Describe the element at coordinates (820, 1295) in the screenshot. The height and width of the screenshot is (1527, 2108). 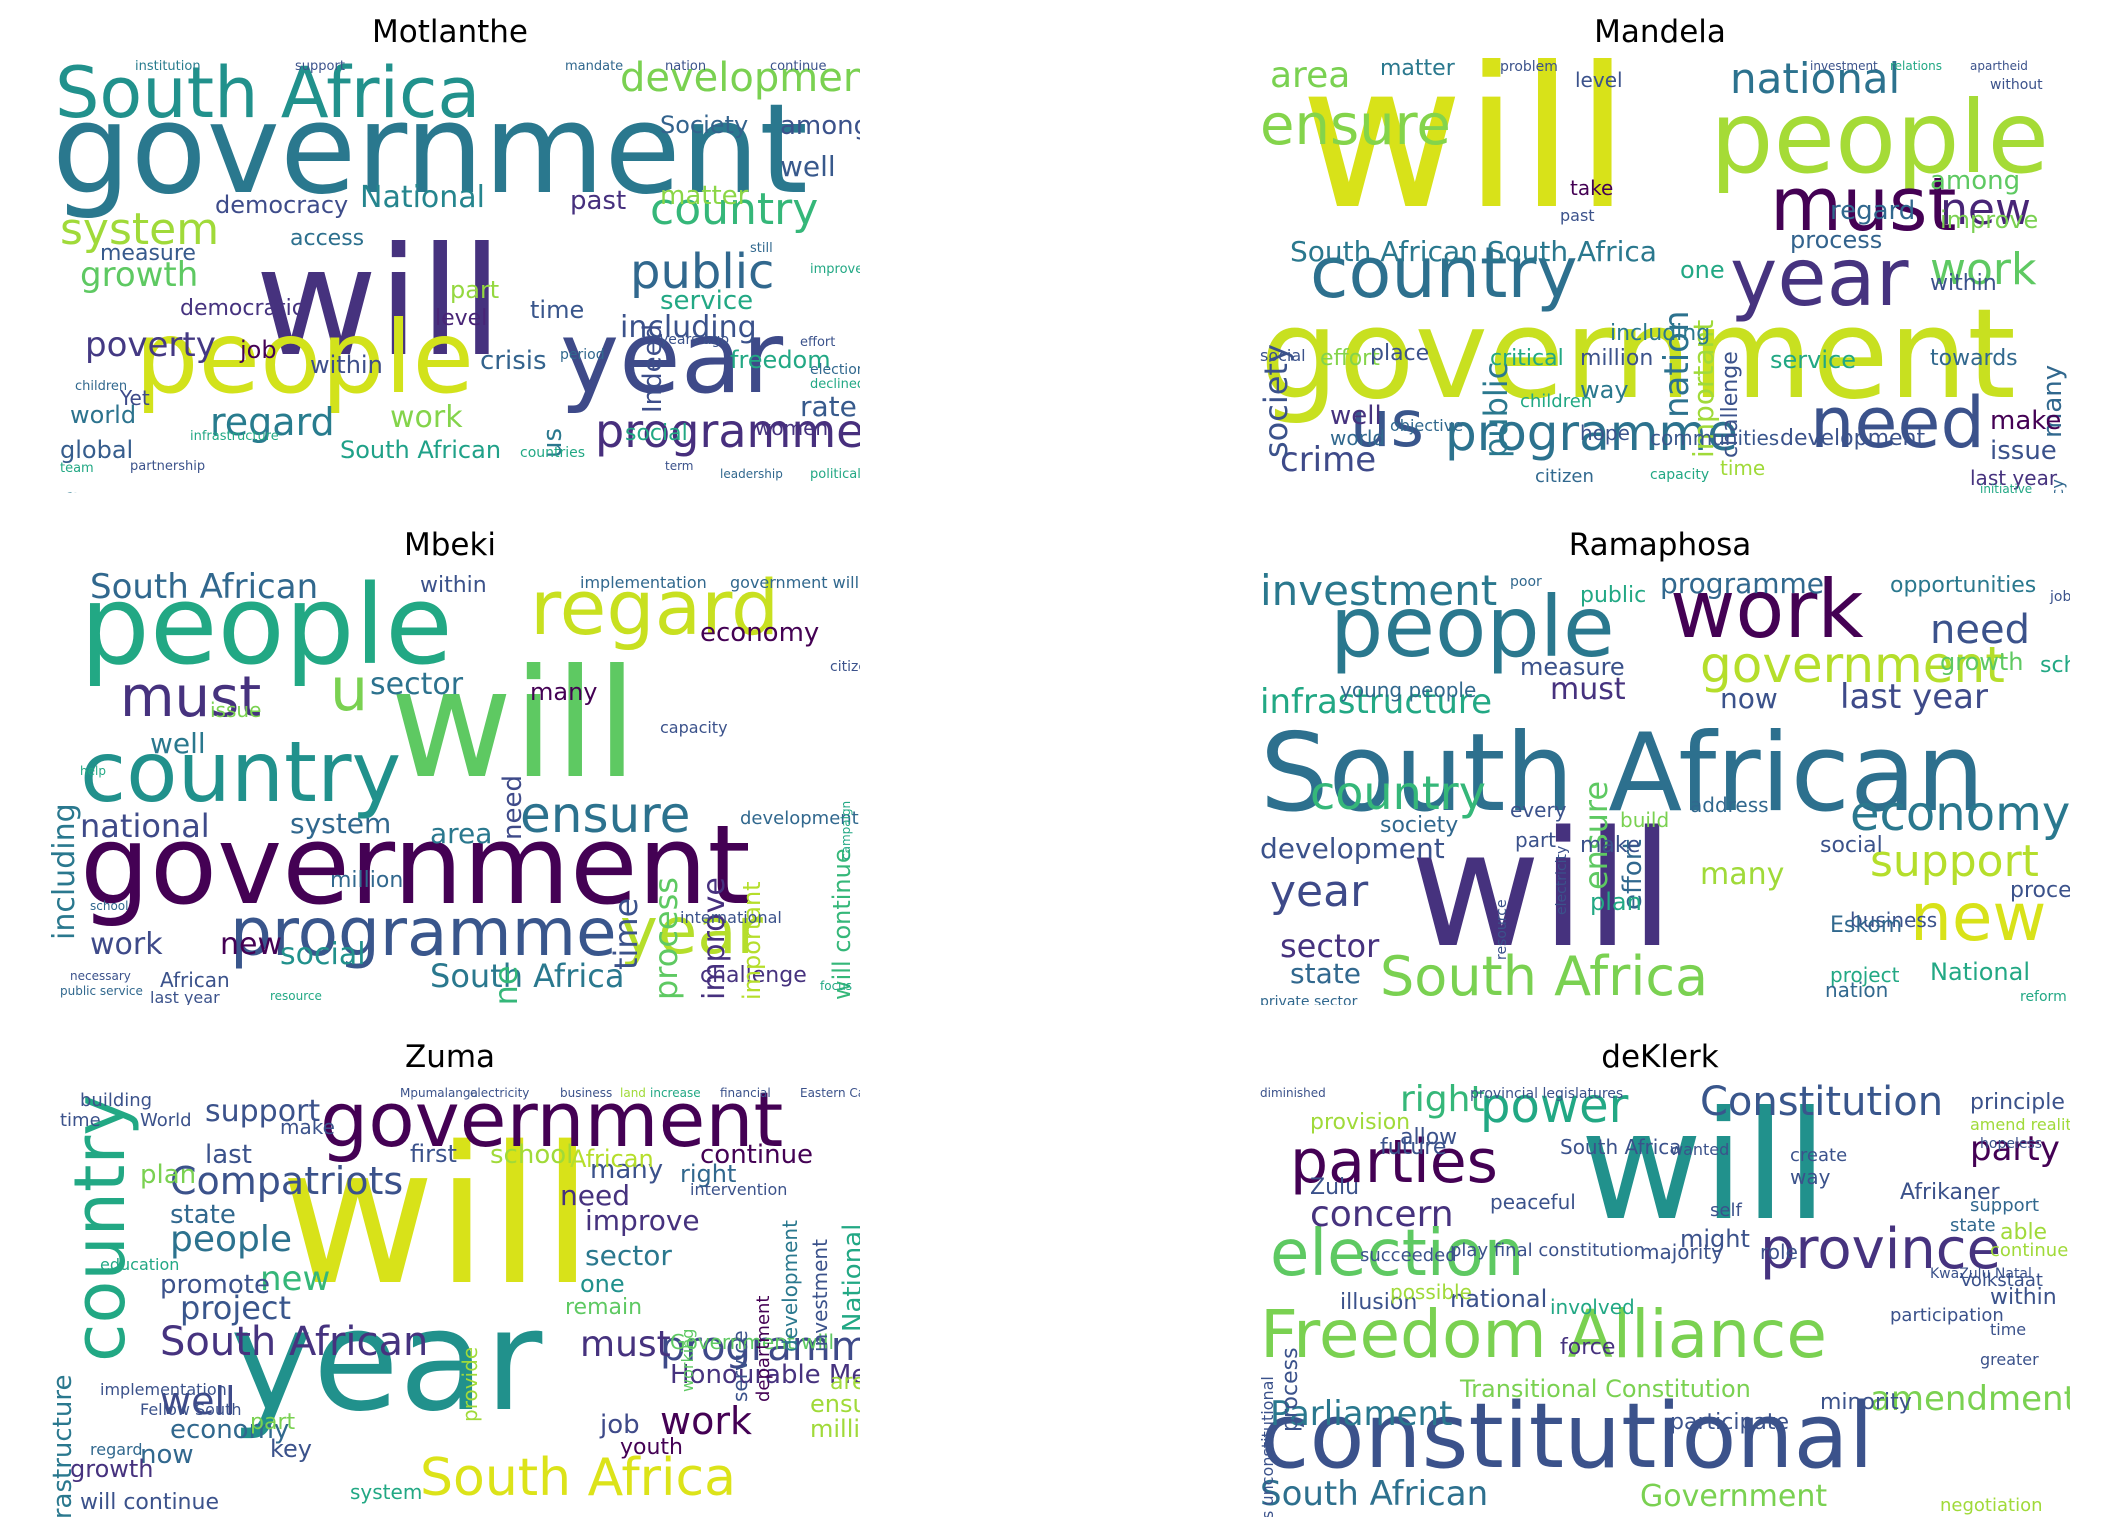
I see `cloud-word: investment` at that location.